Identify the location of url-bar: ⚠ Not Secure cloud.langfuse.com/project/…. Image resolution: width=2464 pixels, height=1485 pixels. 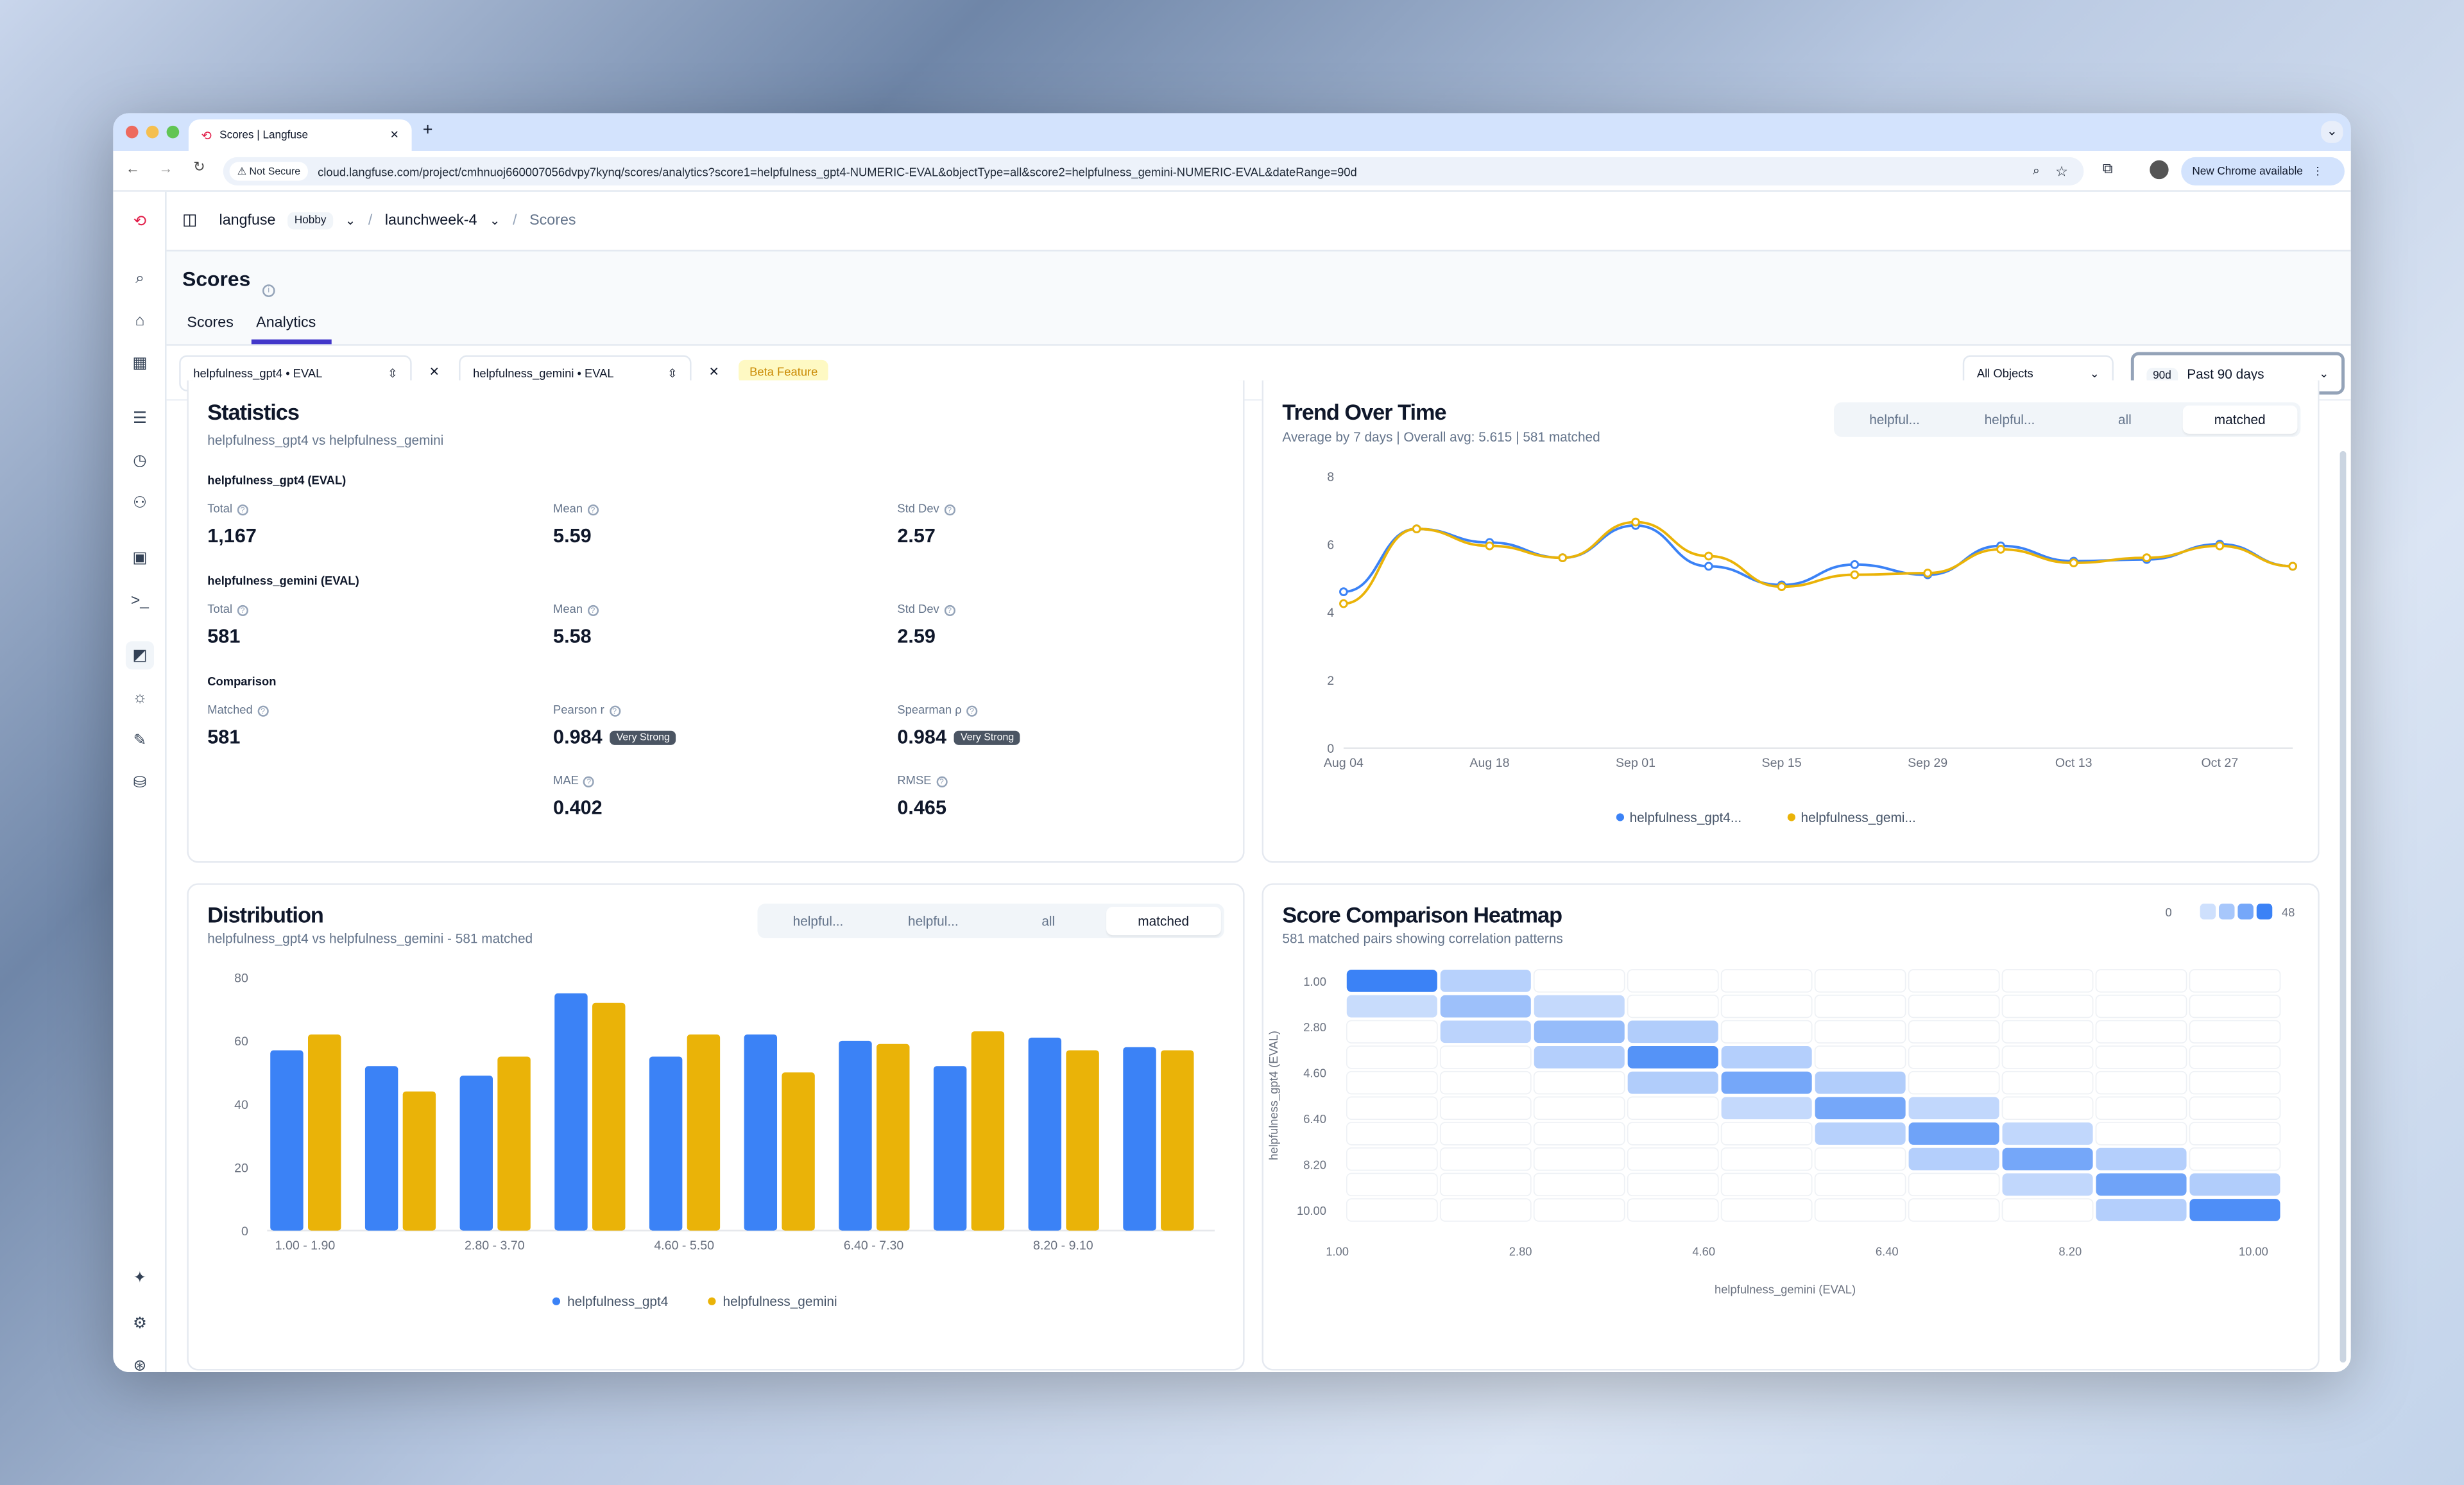
(1153, 171).